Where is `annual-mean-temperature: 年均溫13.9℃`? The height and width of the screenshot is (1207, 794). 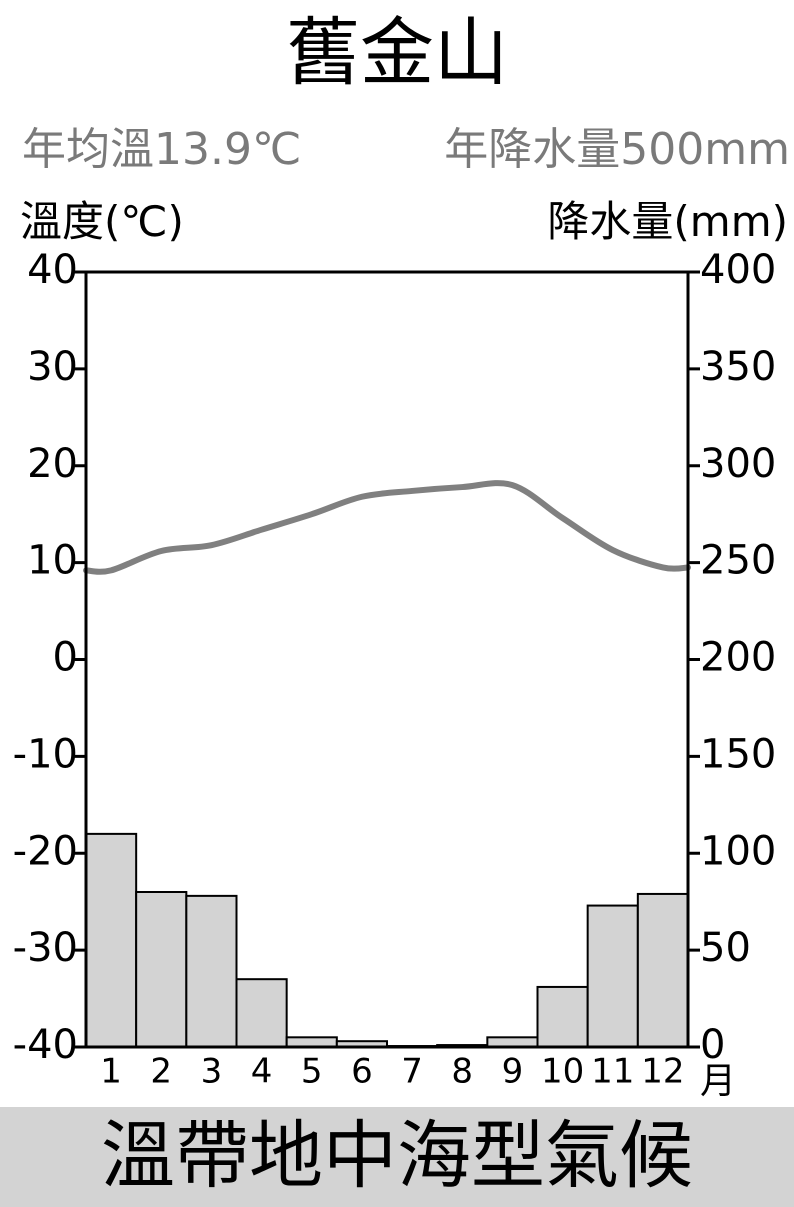
annual-mean-temperature: 年均溫13.9℃ is located at coordinates (162, 149).